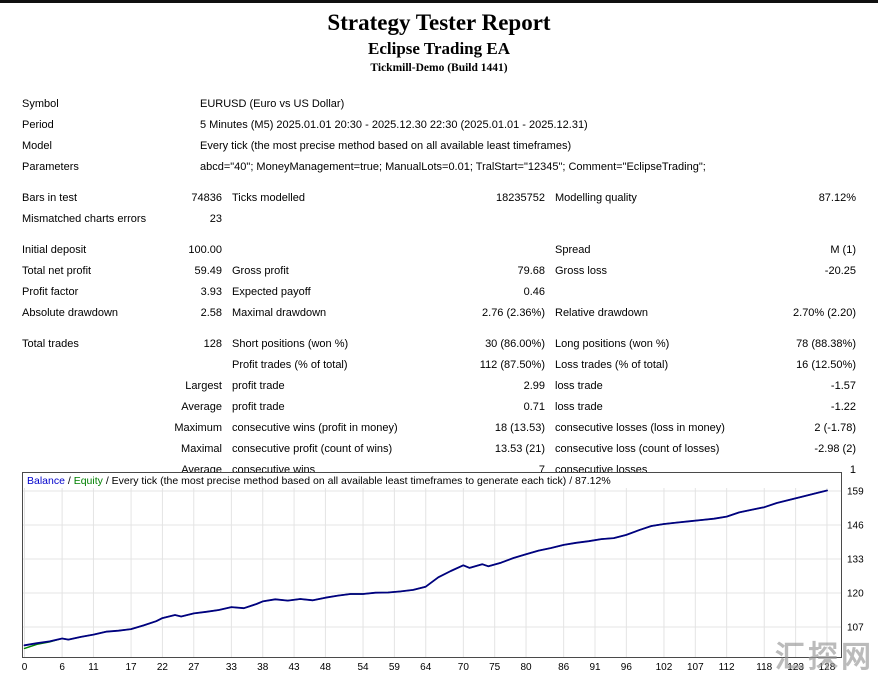 The height and width of the screenshot is (678, 878). What do you see at coordinates (439, 104) in the screenshot?
I see `info-row: Symbol EURUSD (Euro vs US Dollar)` at bounding box center [439, 104].